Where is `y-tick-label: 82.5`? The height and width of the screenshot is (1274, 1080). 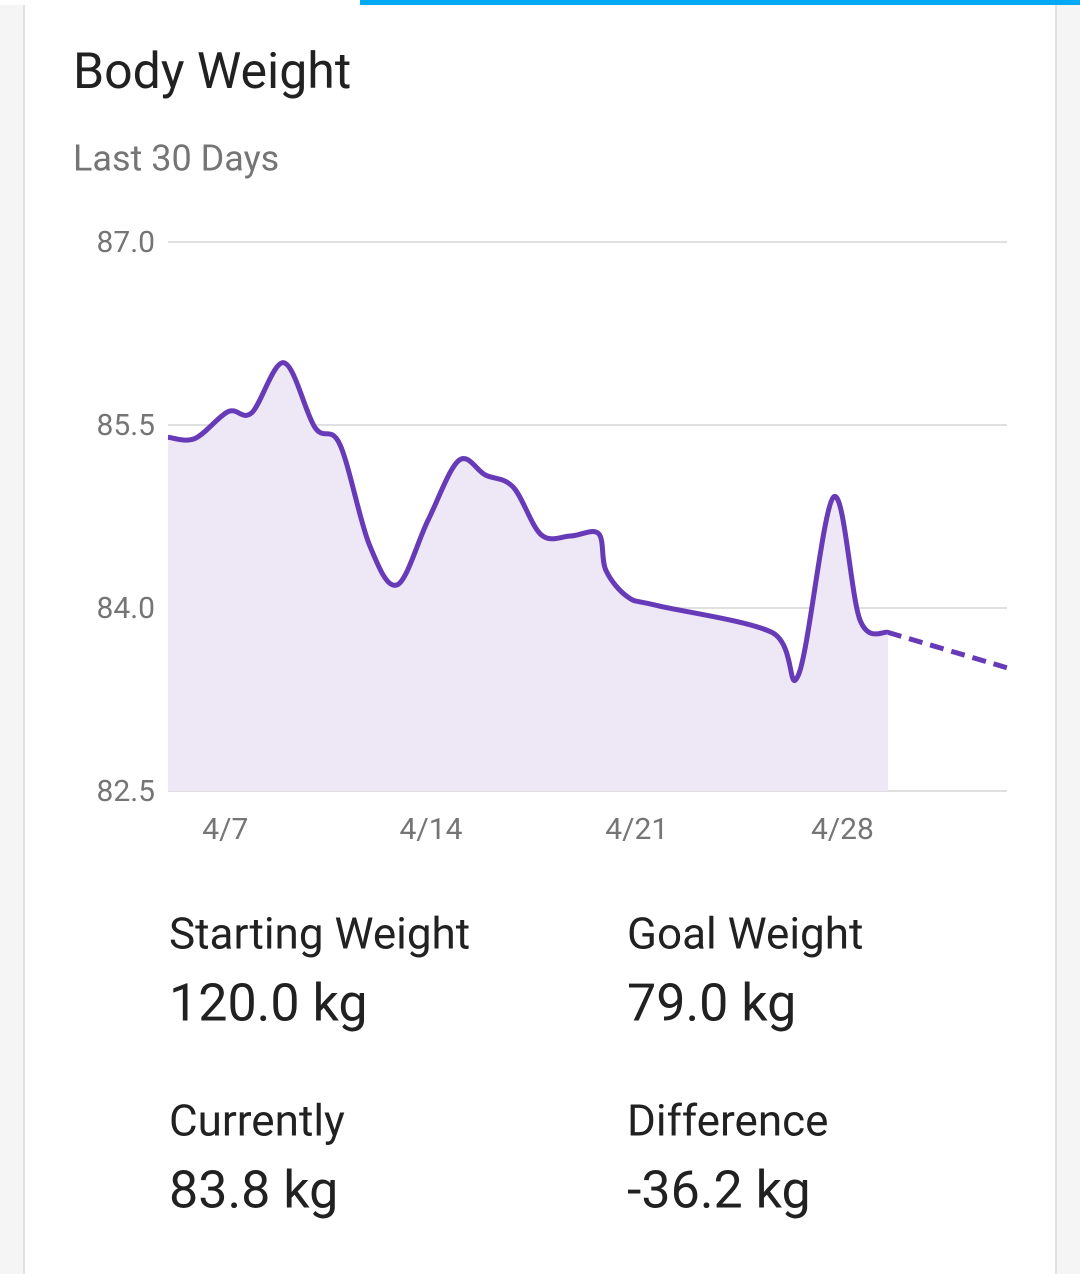
y-tick-label: 82.5 is located at coordinates (126, 791).